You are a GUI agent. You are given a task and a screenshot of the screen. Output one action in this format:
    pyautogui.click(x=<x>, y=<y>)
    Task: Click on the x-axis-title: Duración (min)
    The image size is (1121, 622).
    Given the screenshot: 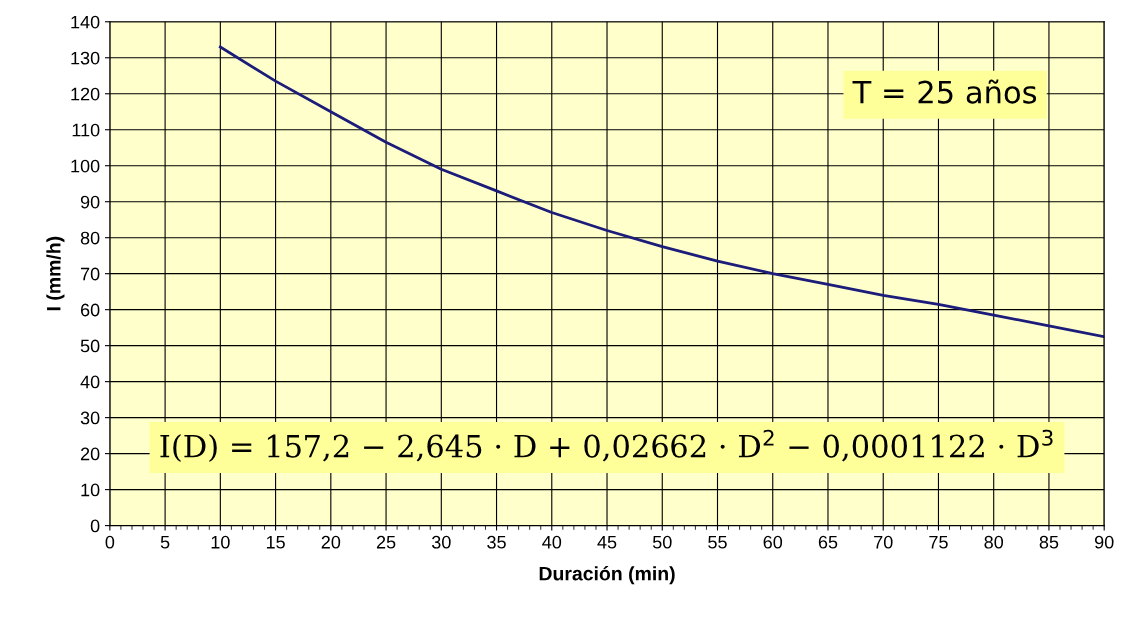 What is the action you would take?
    pyautogui.click(x=607, y=575)
    